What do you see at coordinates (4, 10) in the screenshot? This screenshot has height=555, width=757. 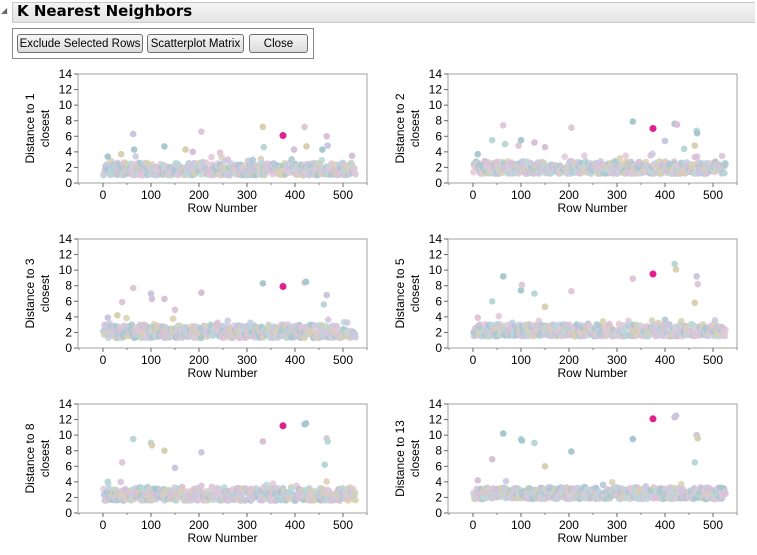 I see `disclosure-triangle-icon: ◢` at bounding box center [4, 10].